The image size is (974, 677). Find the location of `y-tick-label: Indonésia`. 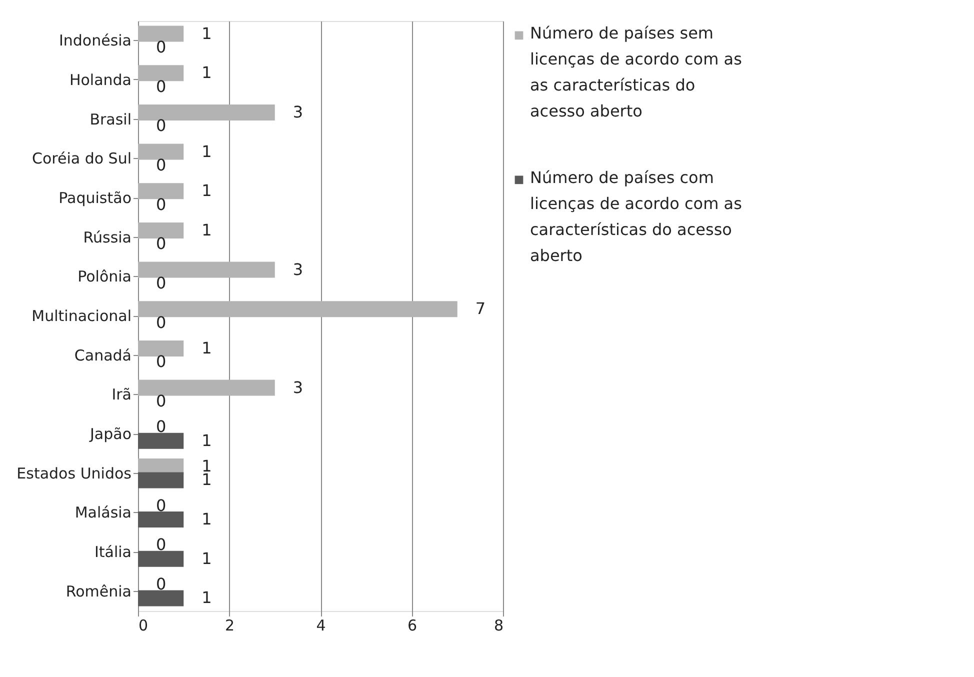

y-tick-label: Indonésia is located at coordinates (95, 41).